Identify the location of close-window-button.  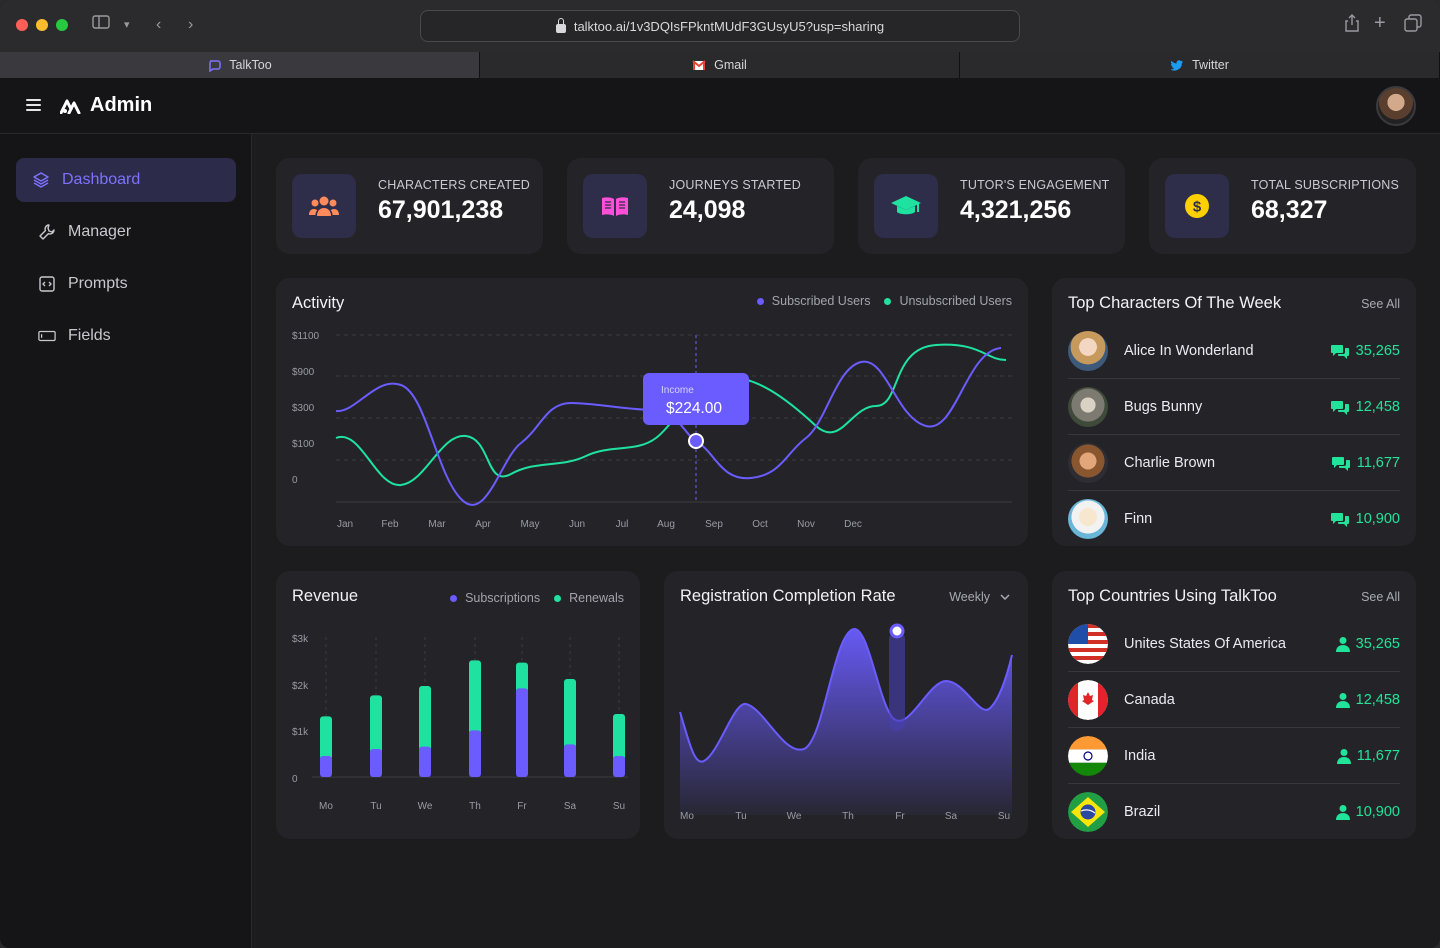
(22, 25).